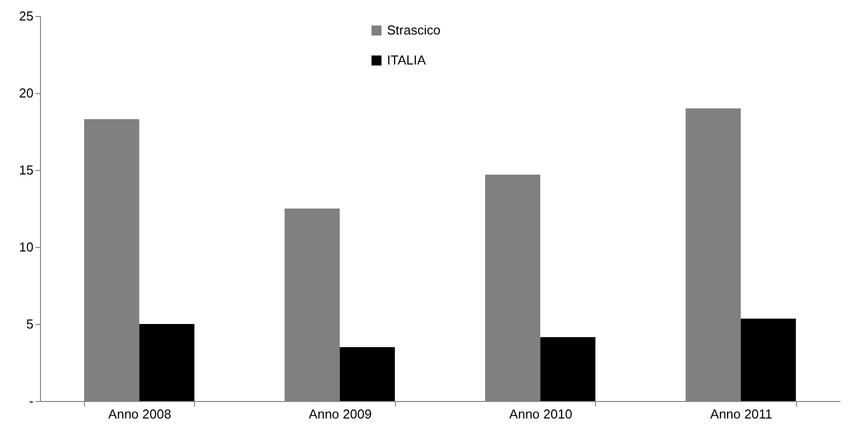  Describe the element at coordinates (340, 414) in the screenshot. I see `x-tick-label: Anno 2009` at that location.